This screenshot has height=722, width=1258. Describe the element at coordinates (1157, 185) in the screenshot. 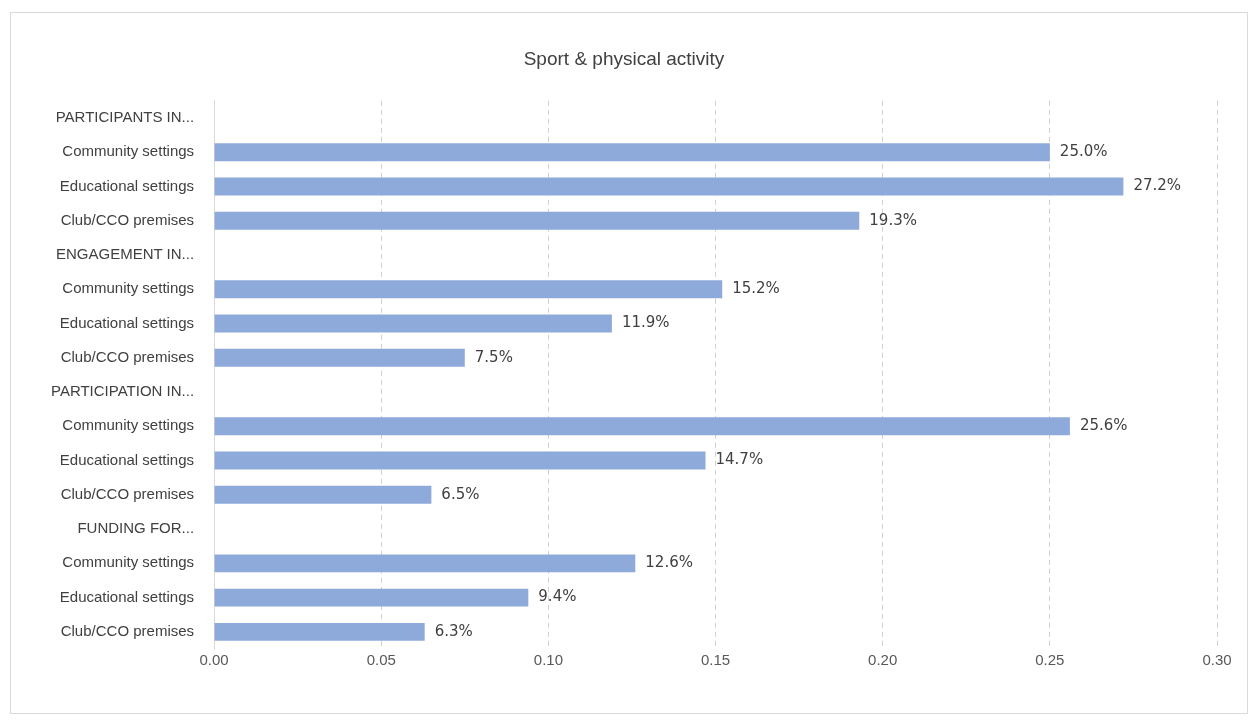

I see `data-label: 27.2%` at that location.